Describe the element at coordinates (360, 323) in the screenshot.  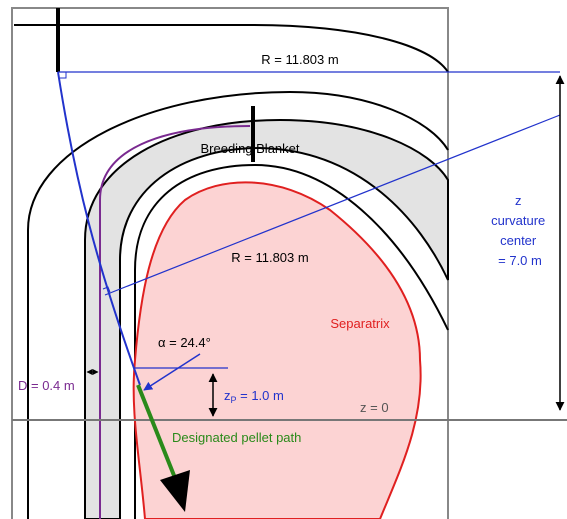
I see `separatrix-label: Separatrix` at that location.